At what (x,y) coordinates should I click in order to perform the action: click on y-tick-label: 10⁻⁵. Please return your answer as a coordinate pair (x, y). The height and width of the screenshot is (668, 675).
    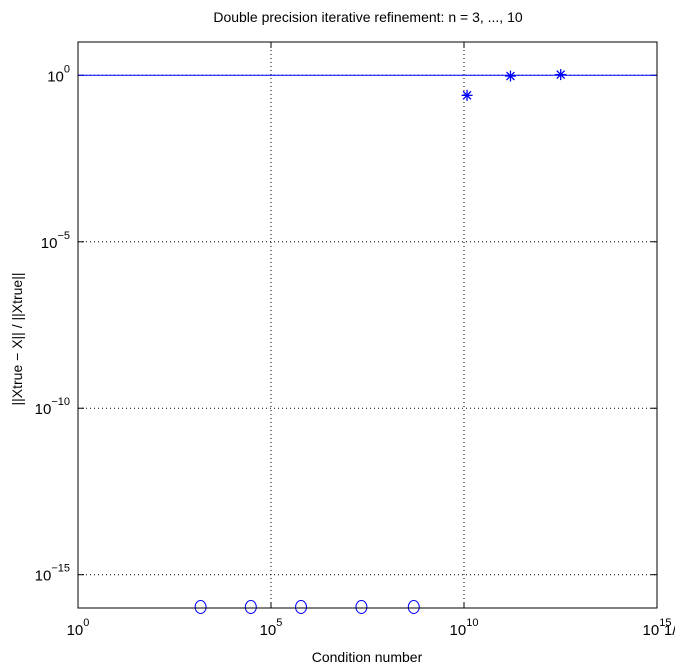
    Looking at the image, I should click on (55, 241).